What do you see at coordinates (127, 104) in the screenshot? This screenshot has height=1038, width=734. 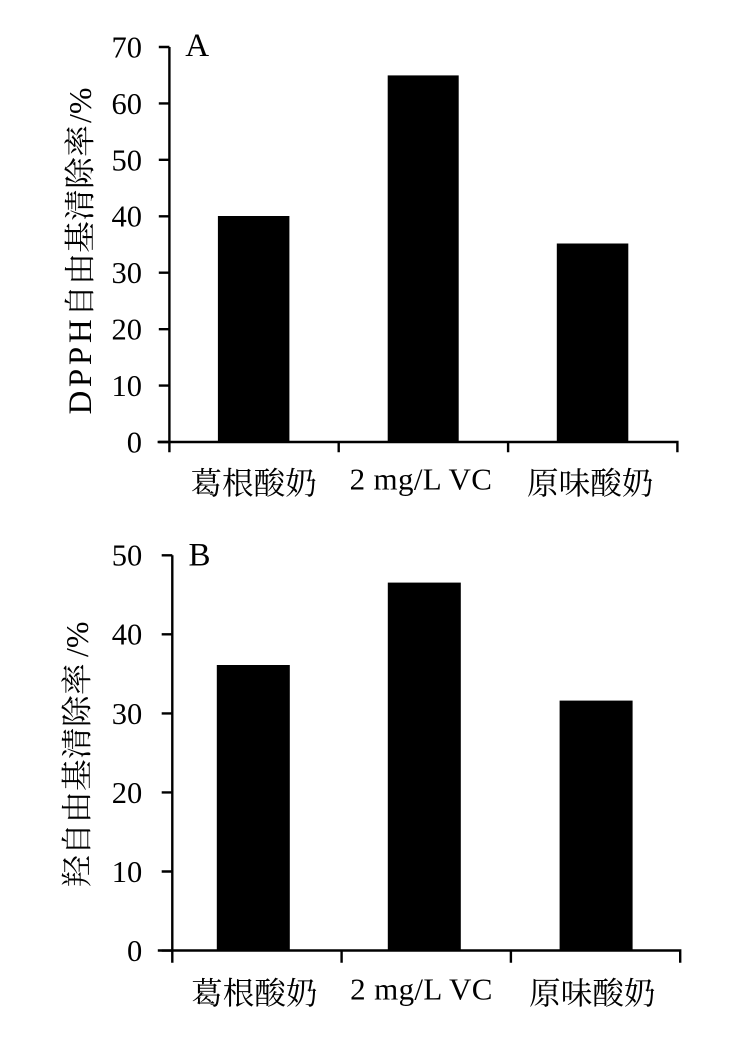 I see `svg-text: 60` at bounding box center [127, 104].